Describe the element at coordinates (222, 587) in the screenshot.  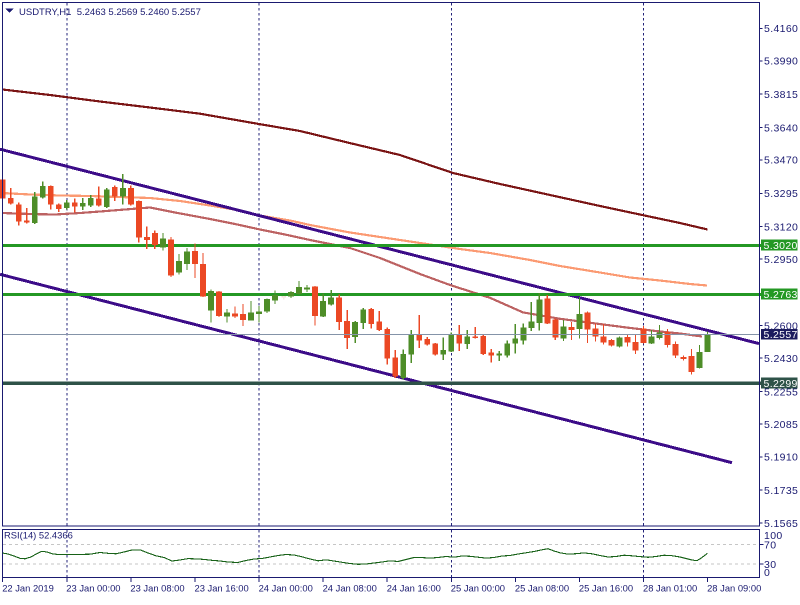
I see `svg-text: 23 Jan 16:00` at that location.